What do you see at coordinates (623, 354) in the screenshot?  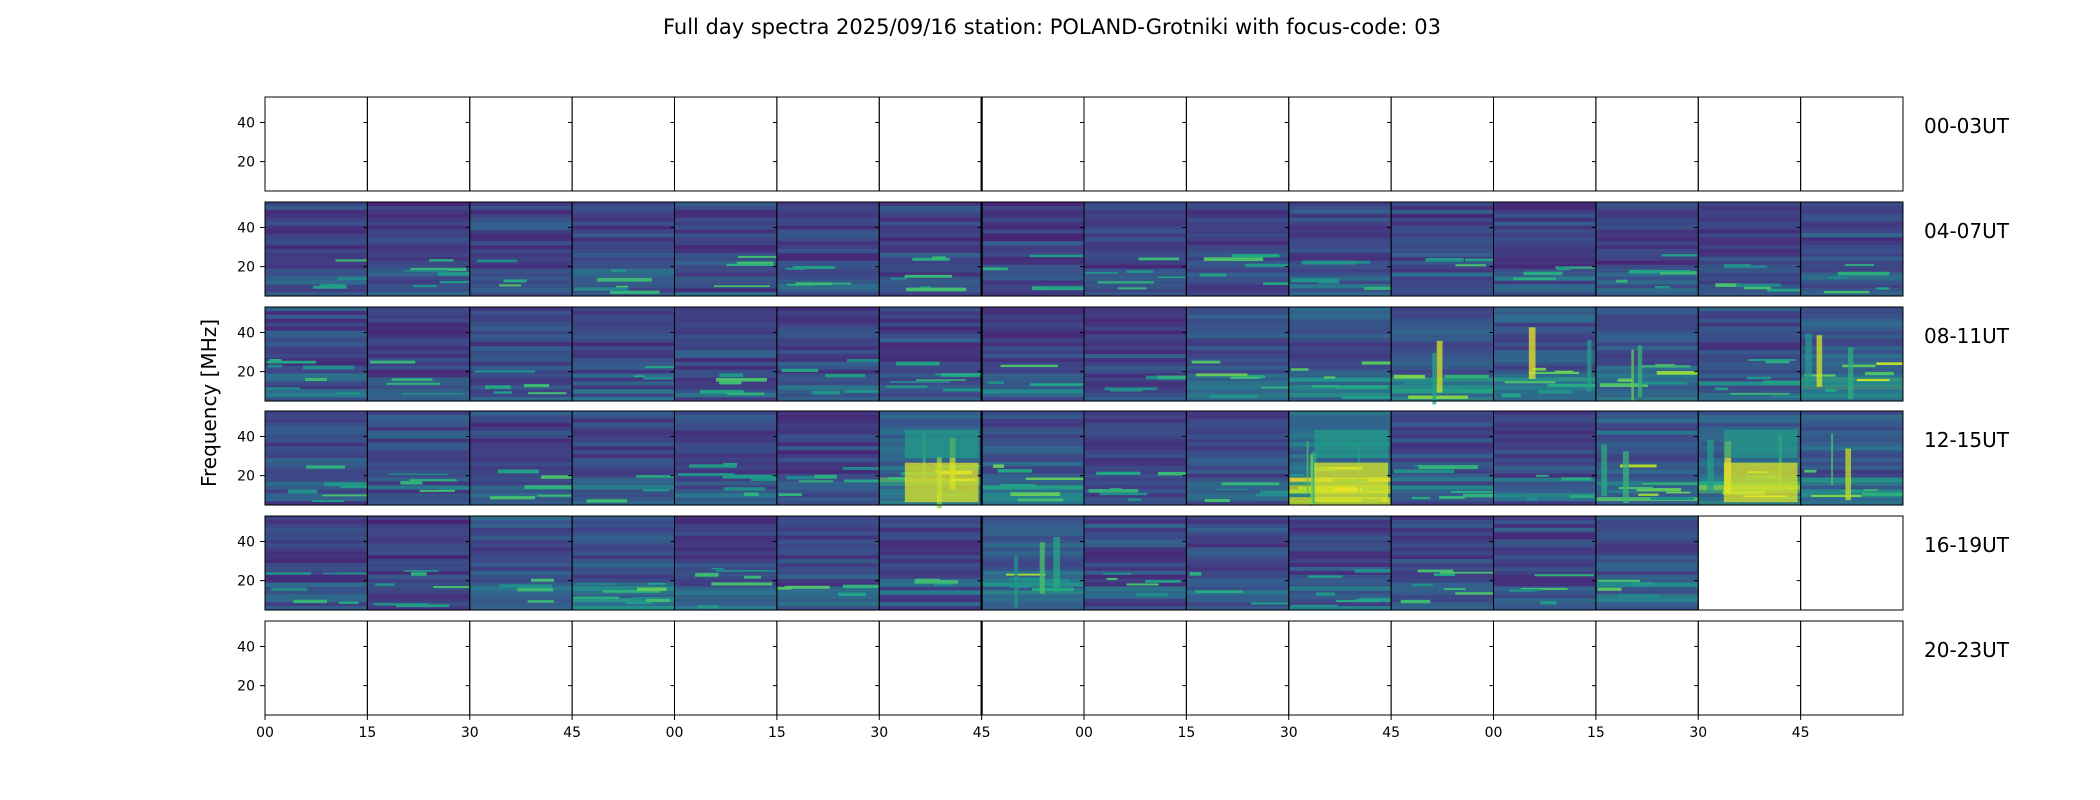 I see `spectrum-panel-r2-p3` at bounding box center [623, 354].